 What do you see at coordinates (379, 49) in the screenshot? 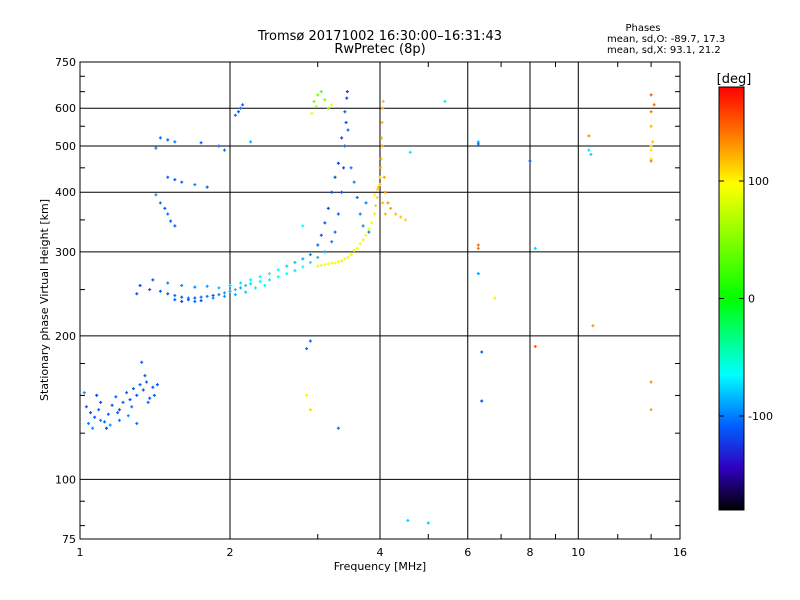
I see `chart-subtitle: RwPretec (8p)` at bounding box center [379, 49].